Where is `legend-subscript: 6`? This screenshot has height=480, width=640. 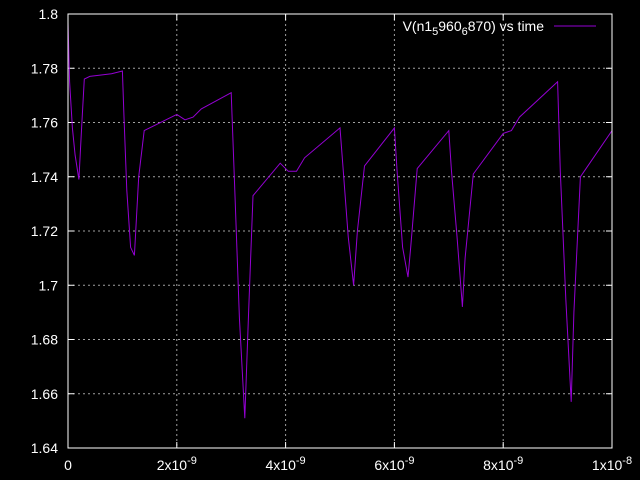
legend-subscript: 6 is located at coordinates (465, 32).